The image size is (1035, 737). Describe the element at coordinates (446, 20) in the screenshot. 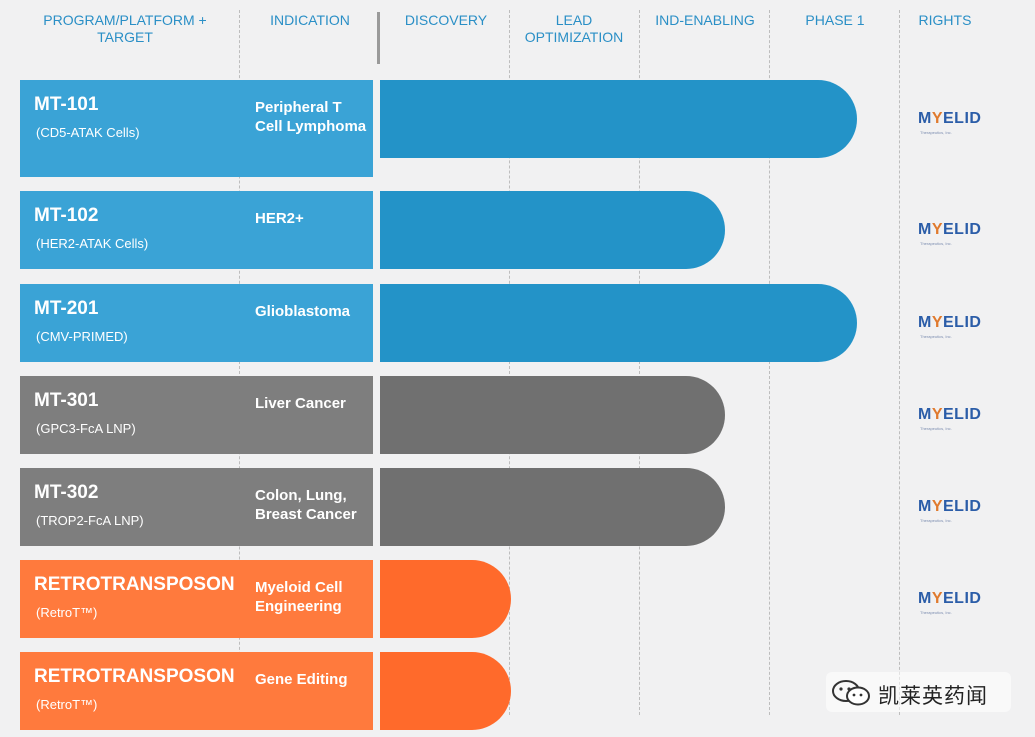

I see `header-discovery: DISCOVERY` at that location.